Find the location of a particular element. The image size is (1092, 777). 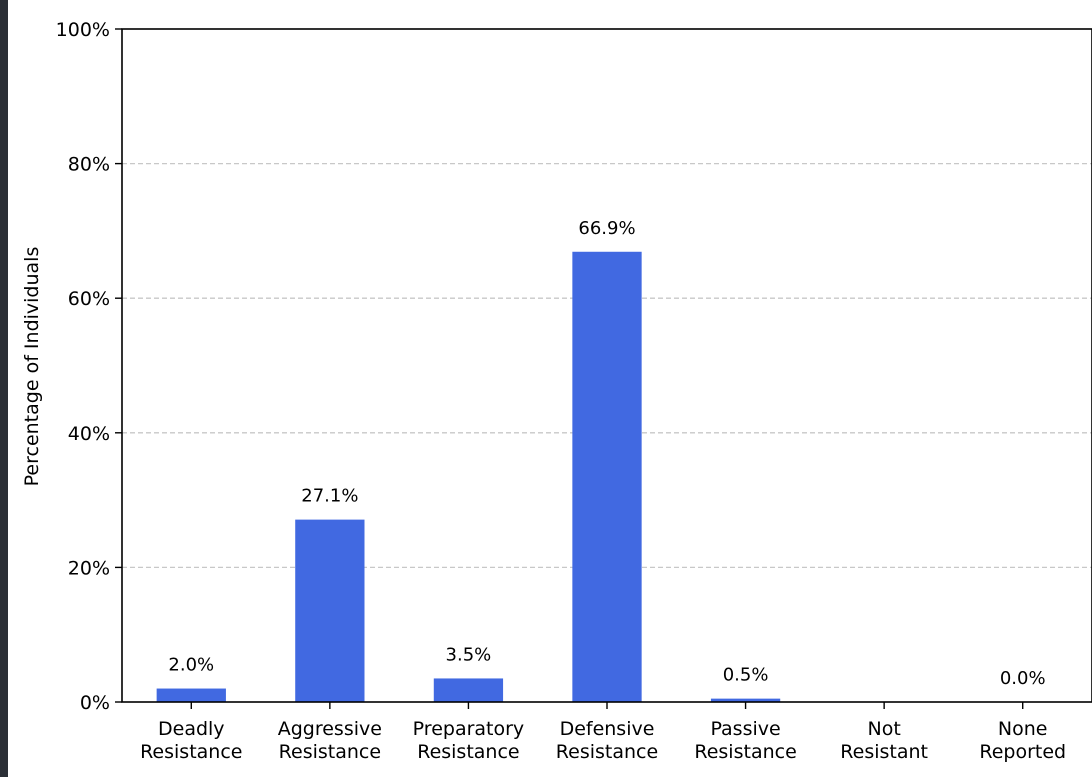

value-label: 66.9% is located at coordinates (606, 228).